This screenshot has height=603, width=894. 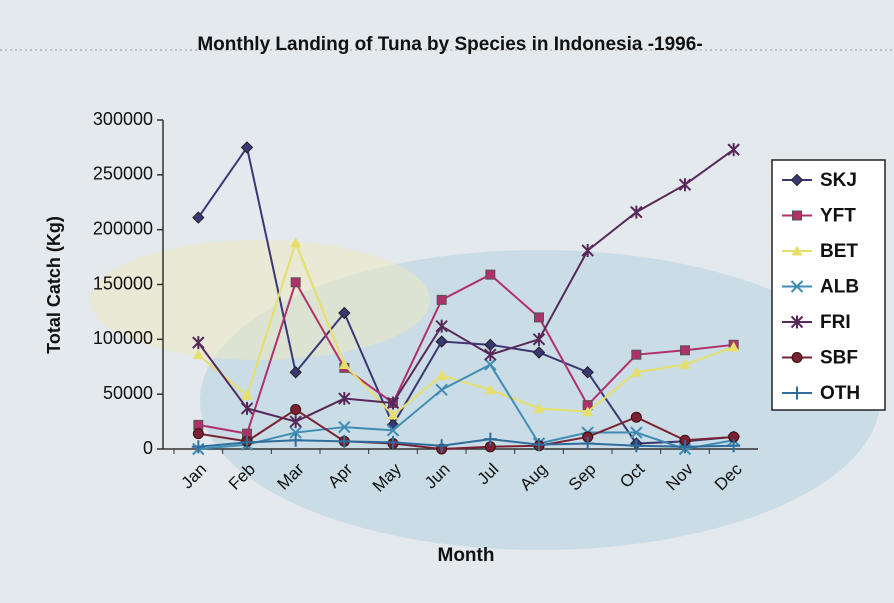 I want to click on y-tick-label: 300000, so click(x=123, y=119).